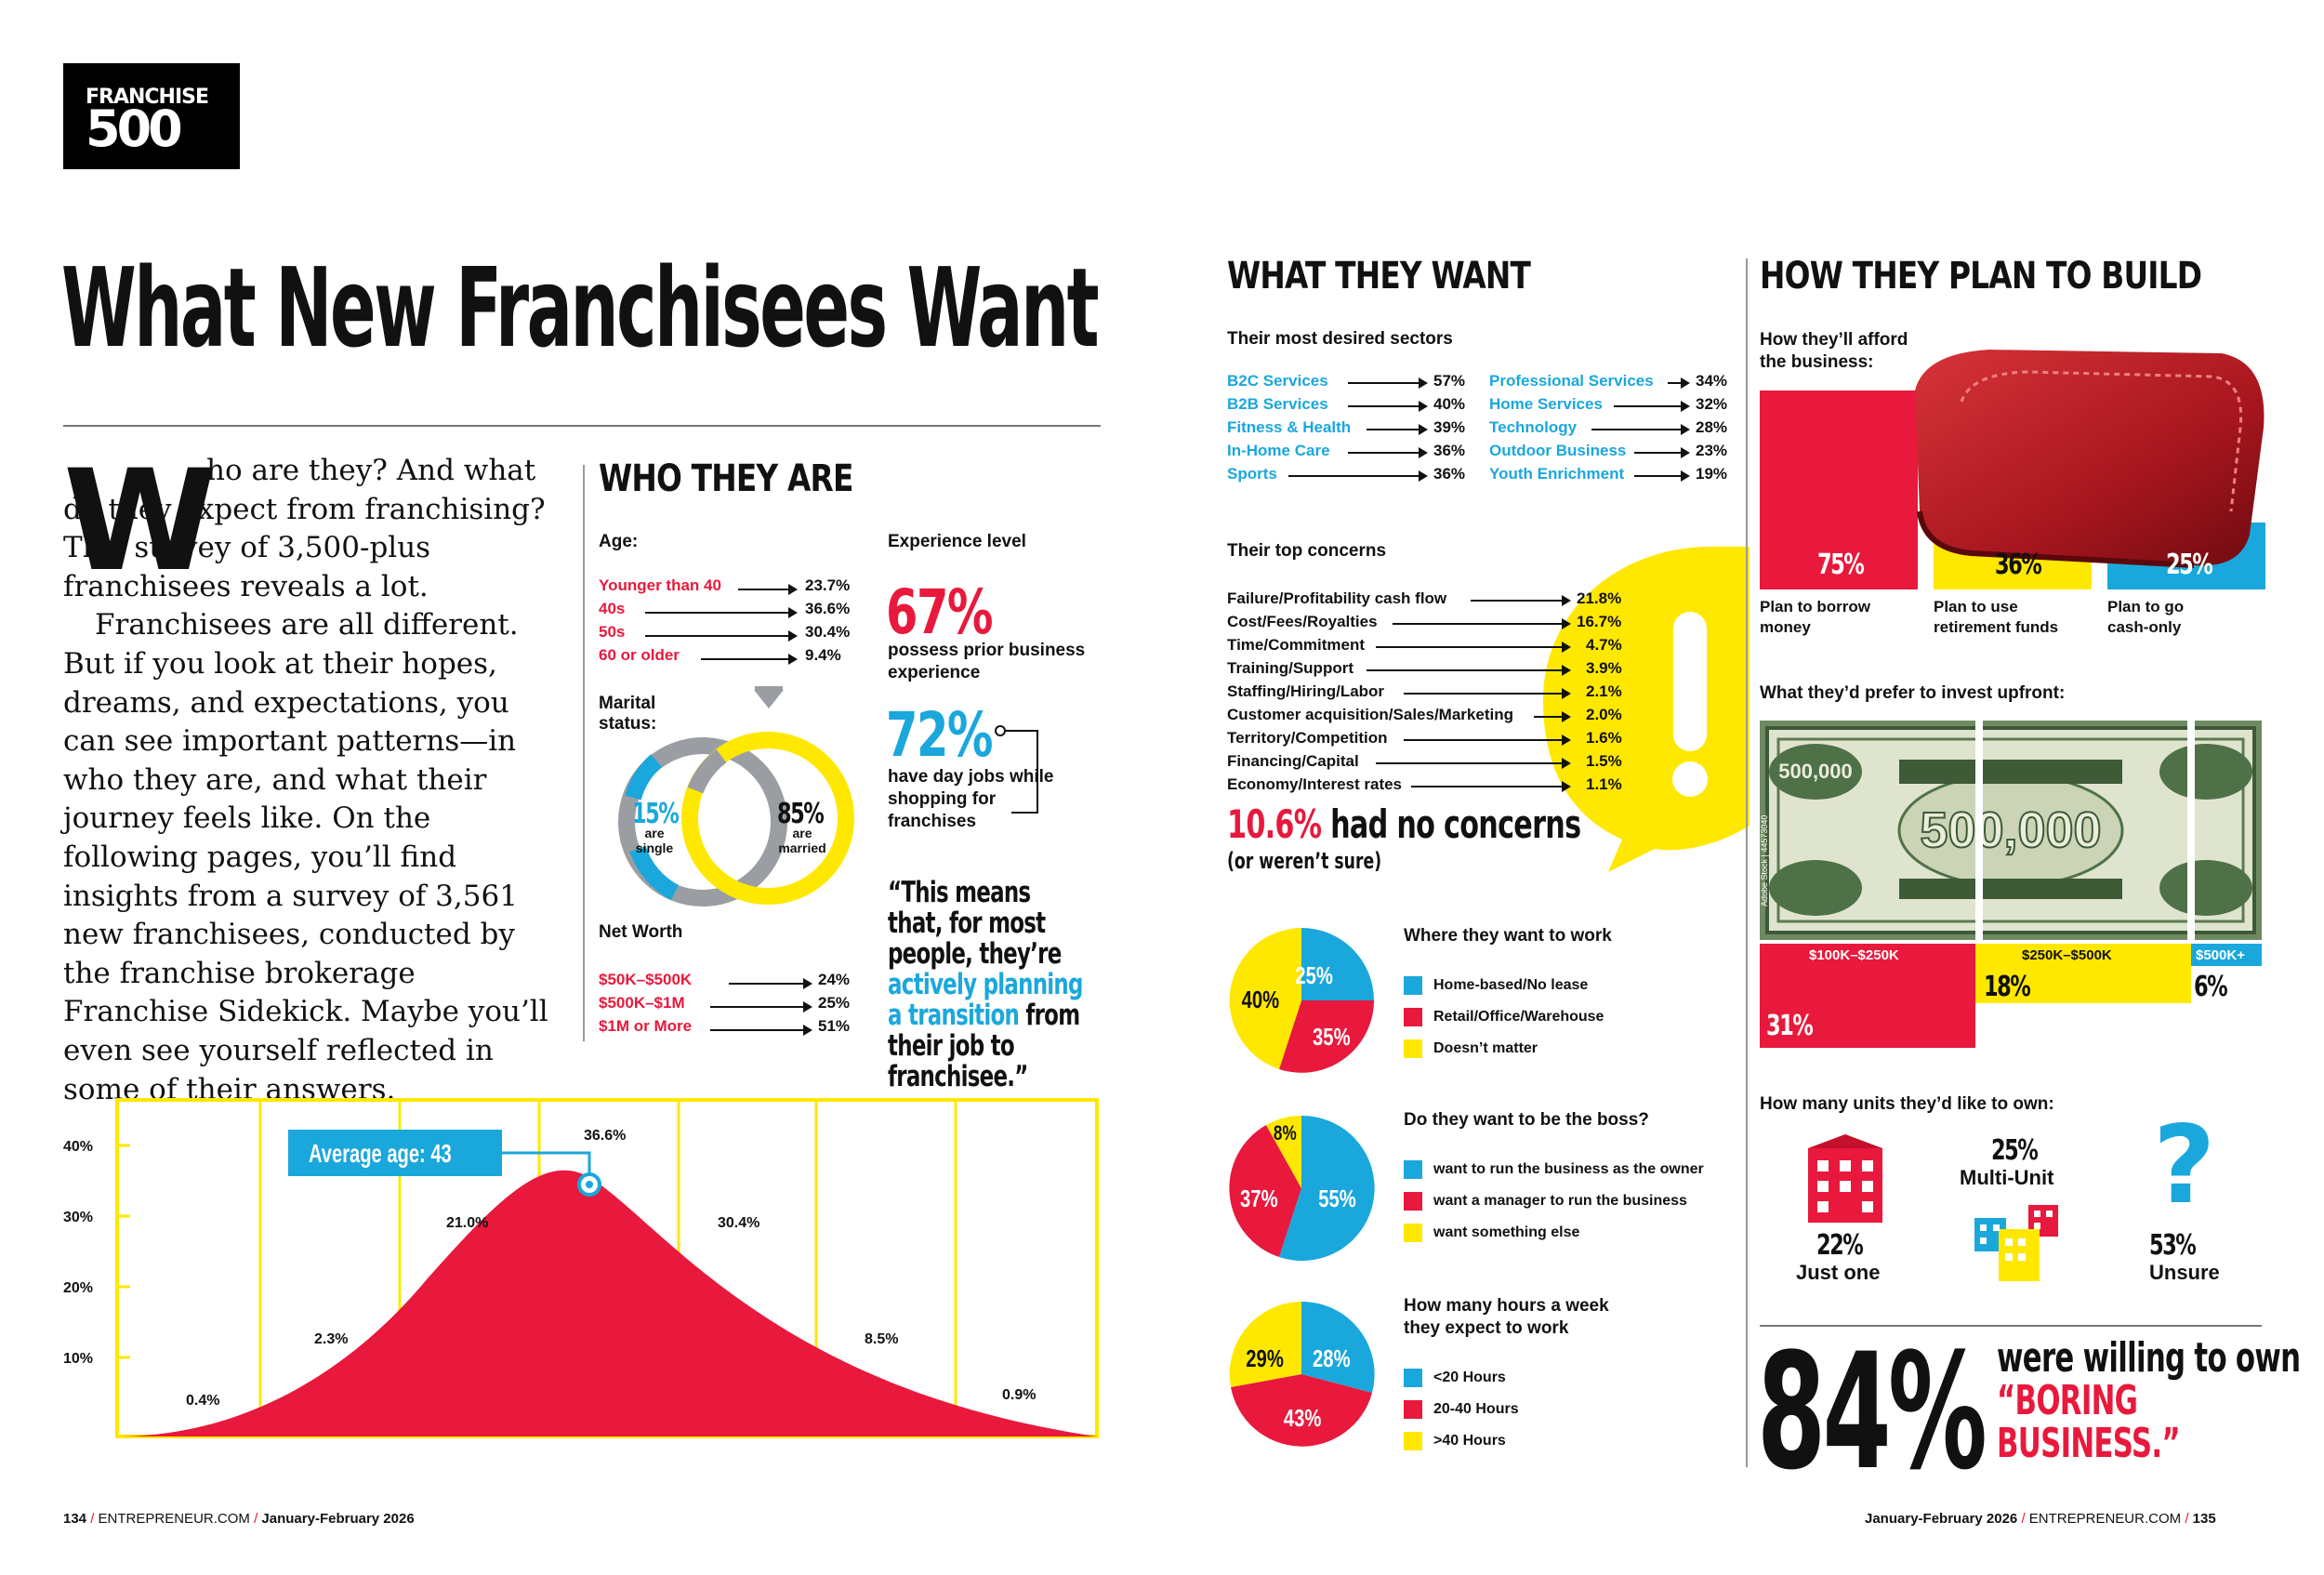 This screenshot has width=2324, height=1575. I want to click on work-pie: 25% 35% 40%, so click(1301, 1001).